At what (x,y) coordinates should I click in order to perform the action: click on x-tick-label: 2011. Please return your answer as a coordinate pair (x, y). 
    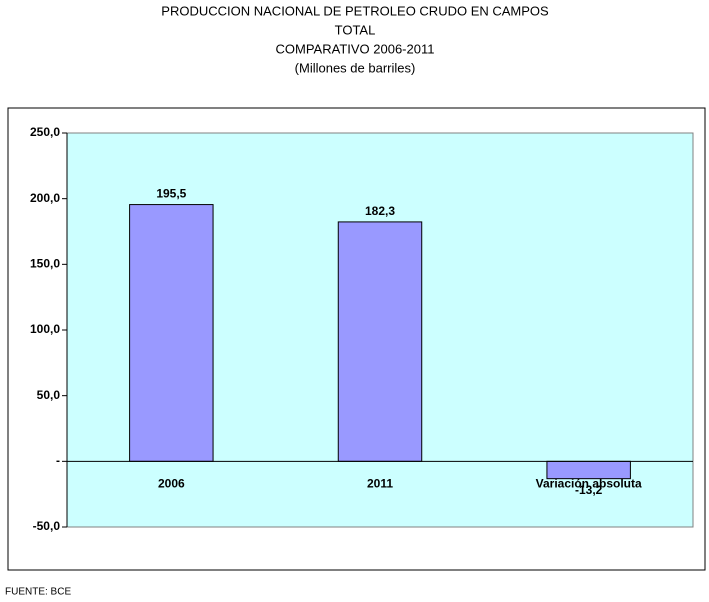
    Looking at the image, I should click on (380, 484).